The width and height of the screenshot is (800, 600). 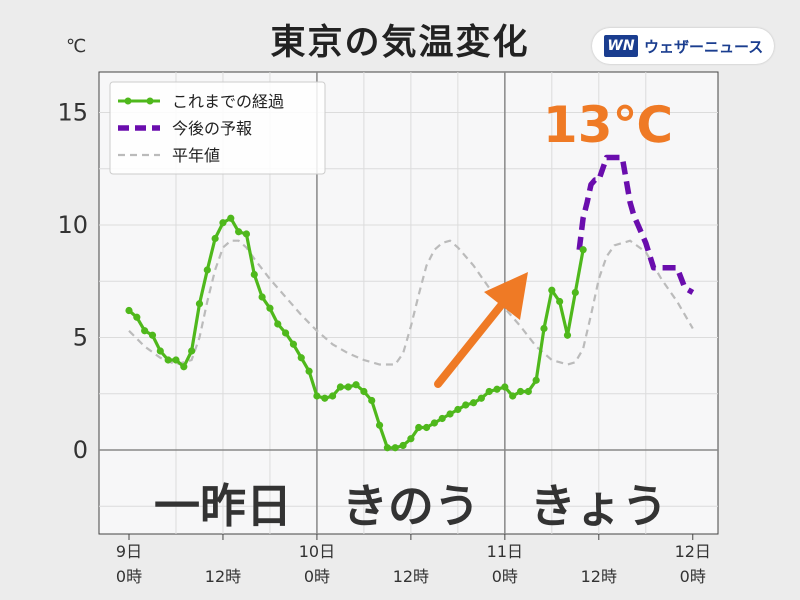 I want to click on x-tick-label: 11日, so click(x=505, y=551).